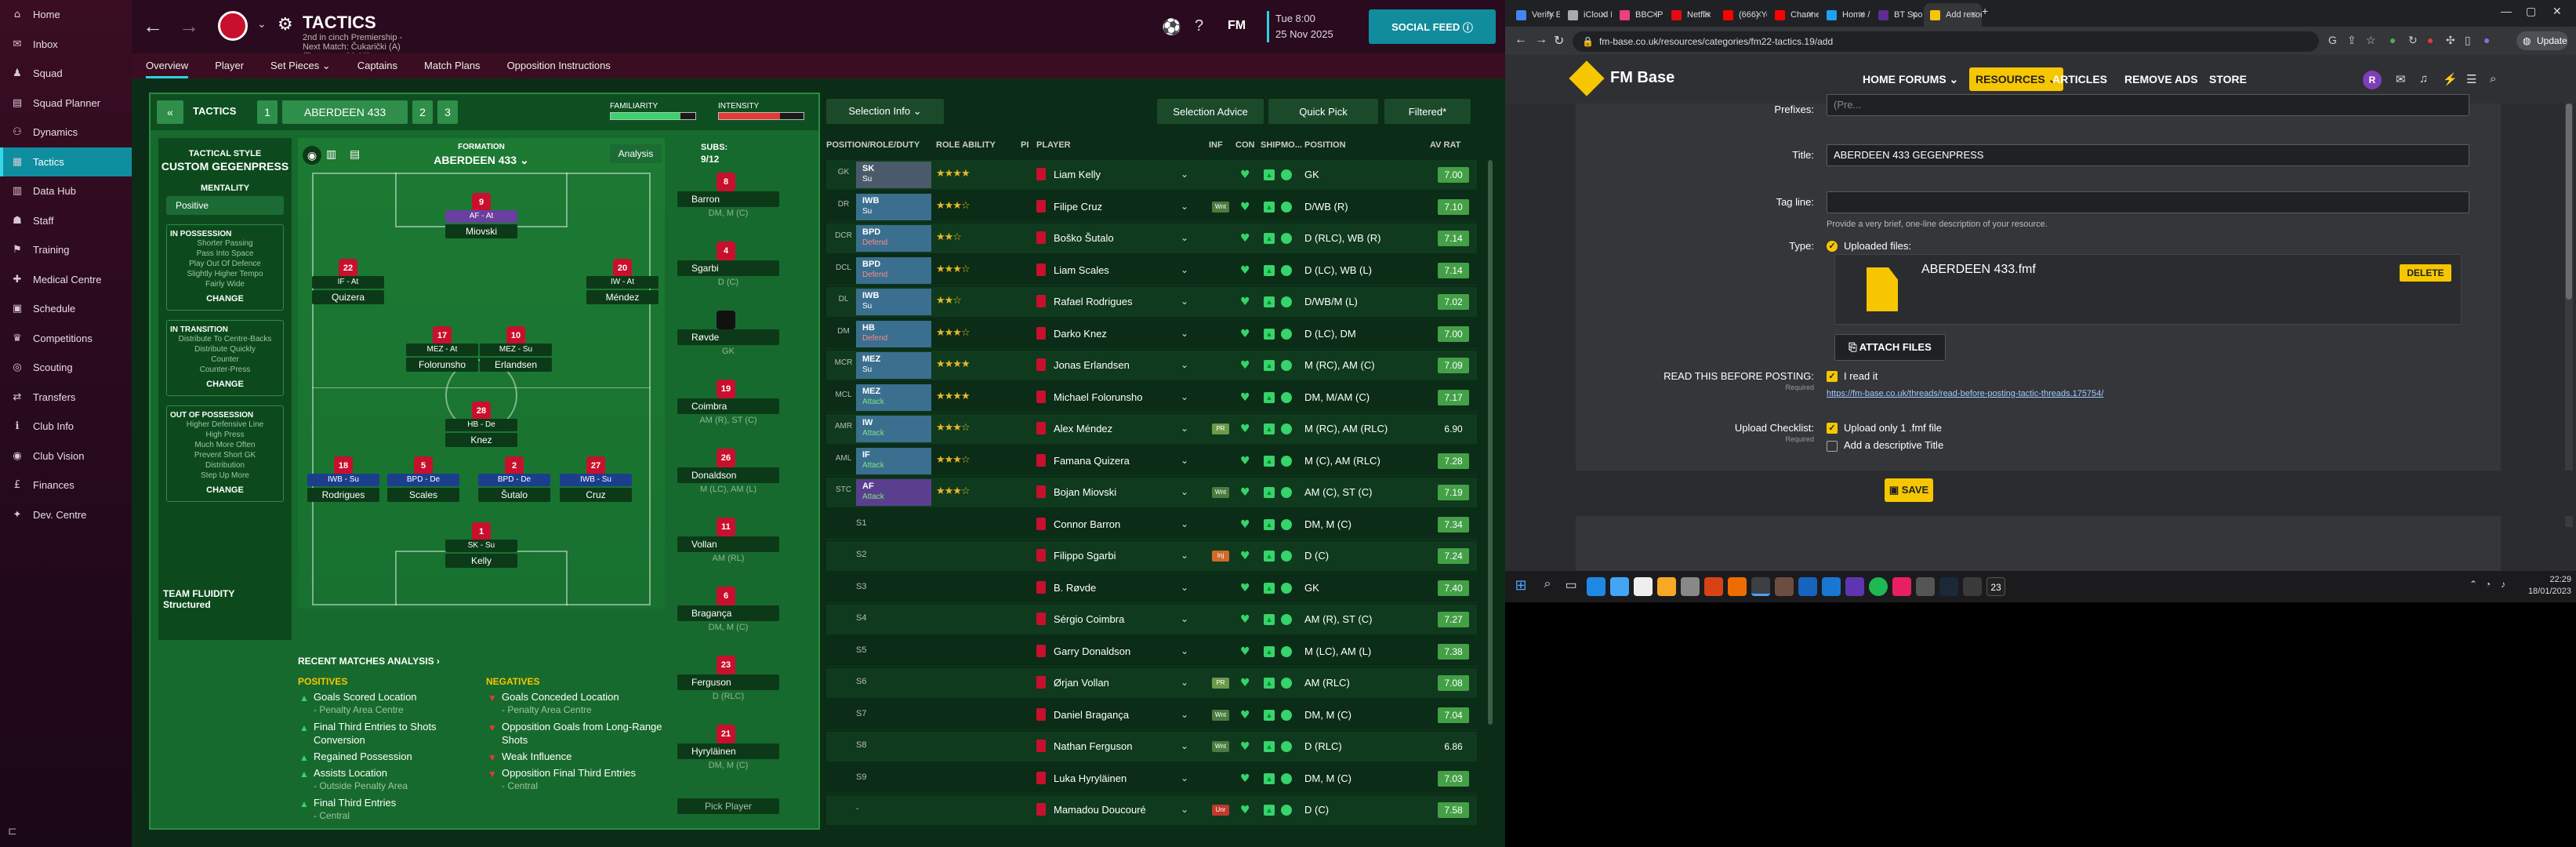  What do you see at coordinates (728, 199) in the screenshot?
I see `sub-name: Barron` at bounding box center [728, 199].